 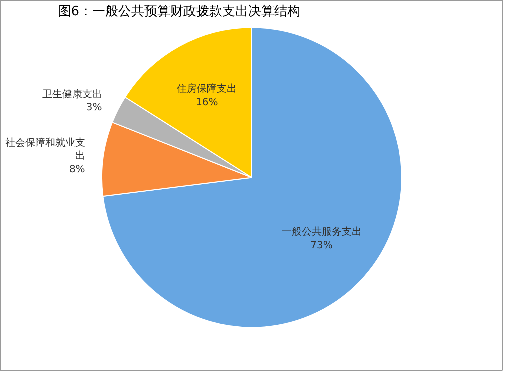 I want to click on data-label: 3%, so click(x=94, y=108).